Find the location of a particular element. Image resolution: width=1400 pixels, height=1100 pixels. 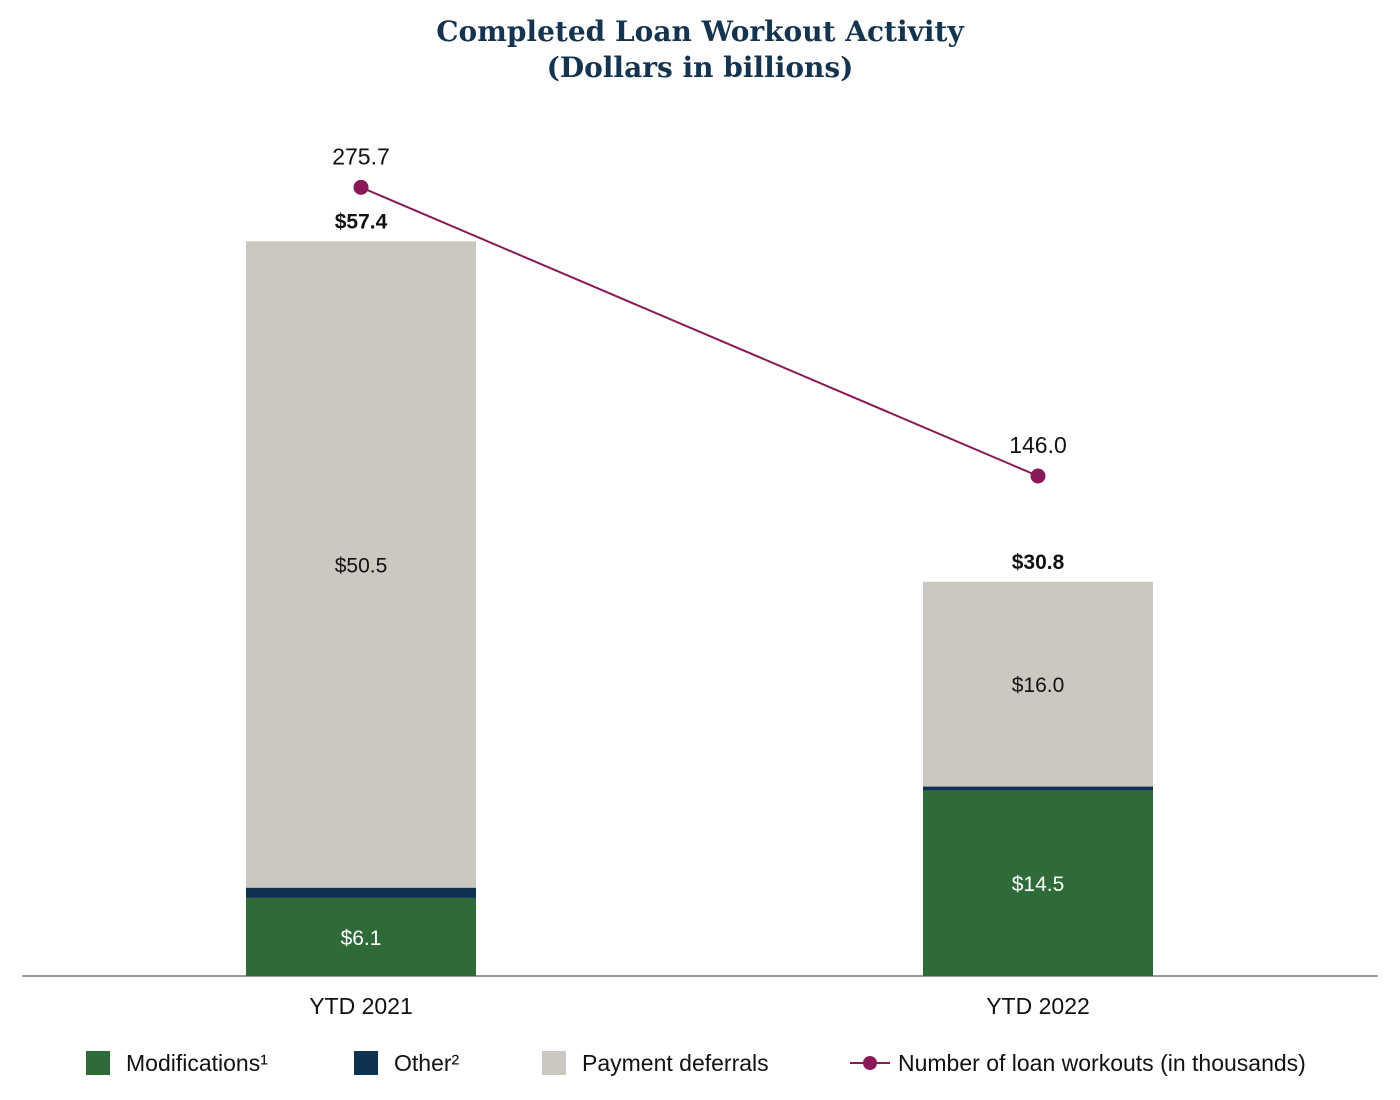

workouts-point-ytd-2021 is located at coordinates (361, 187).